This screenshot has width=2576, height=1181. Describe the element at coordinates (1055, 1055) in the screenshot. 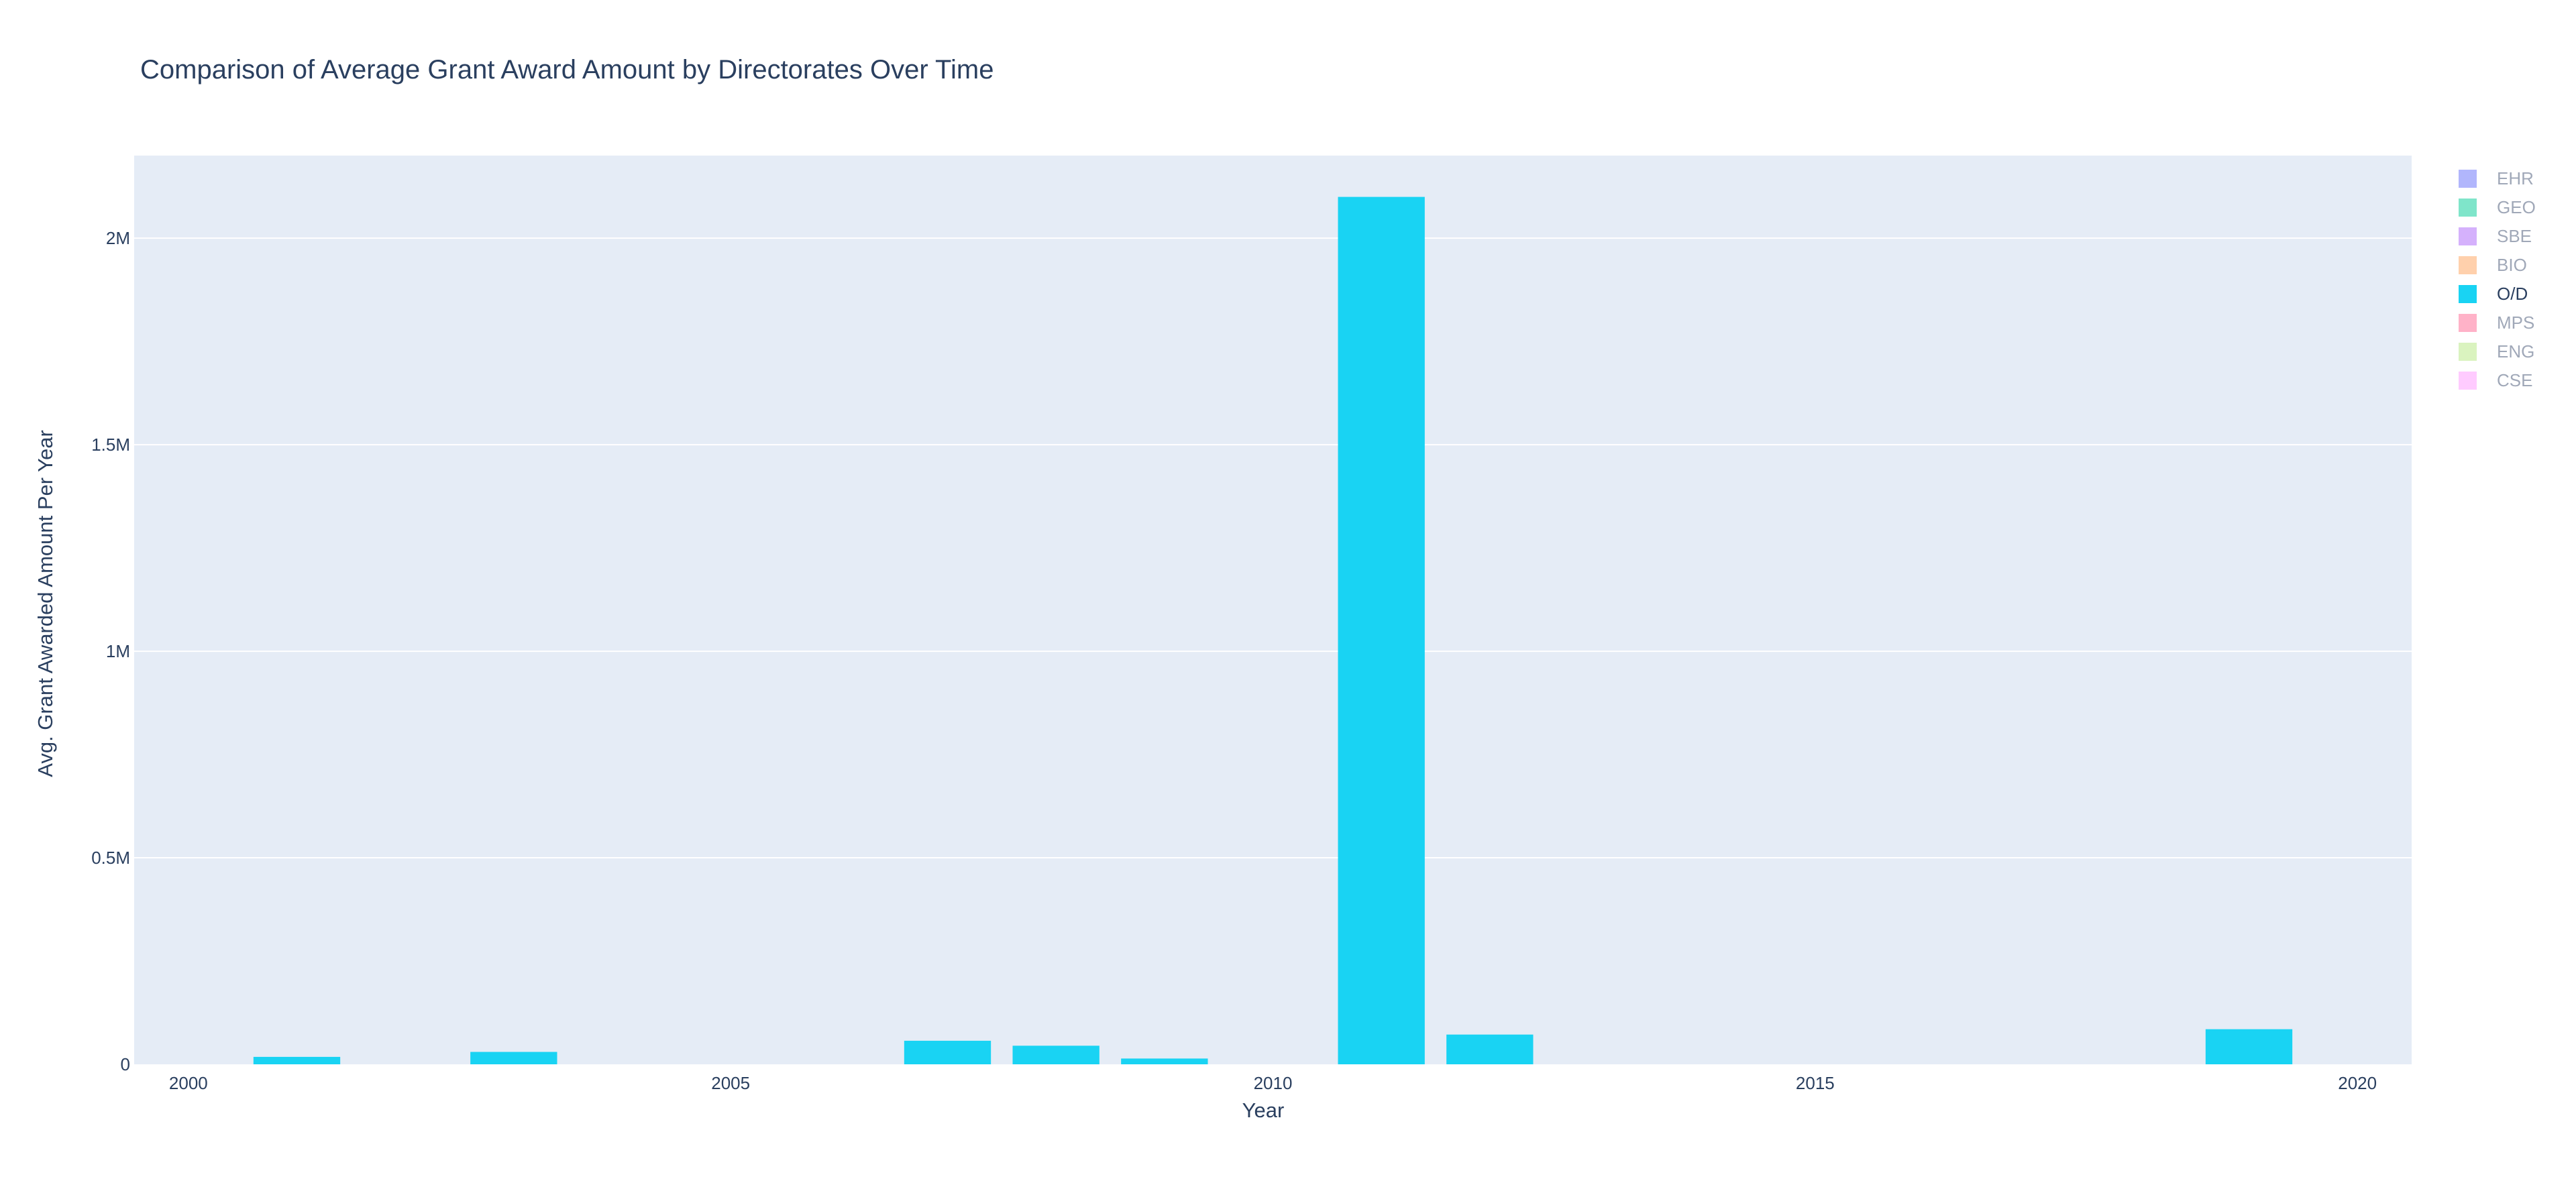

I see `bar-od-2008` at that location.